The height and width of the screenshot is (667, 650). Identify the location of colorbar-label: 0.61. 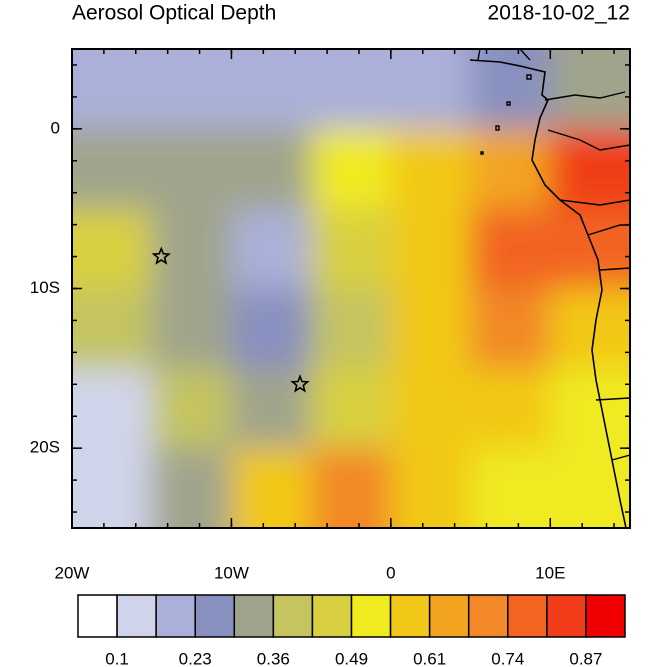
(429, 658).